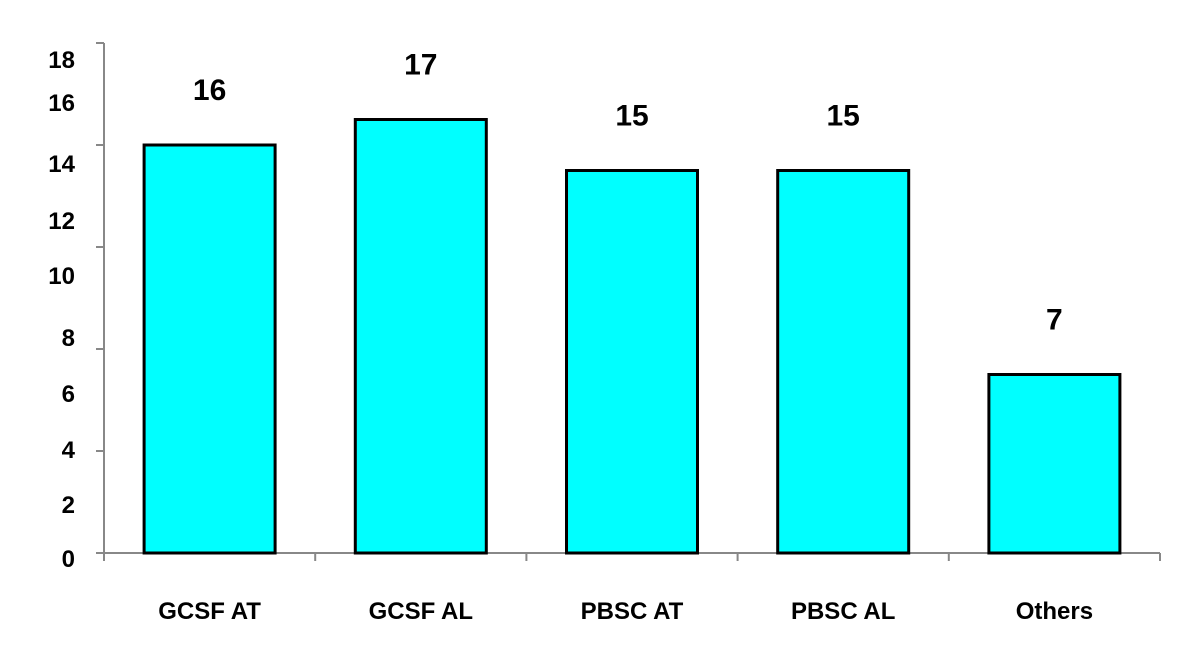 The width and height of the screenshot is (1181, 648). Describe the element at coordinates (68, 505) in the screenshot. I see `y-tick-label: 2` at that location.